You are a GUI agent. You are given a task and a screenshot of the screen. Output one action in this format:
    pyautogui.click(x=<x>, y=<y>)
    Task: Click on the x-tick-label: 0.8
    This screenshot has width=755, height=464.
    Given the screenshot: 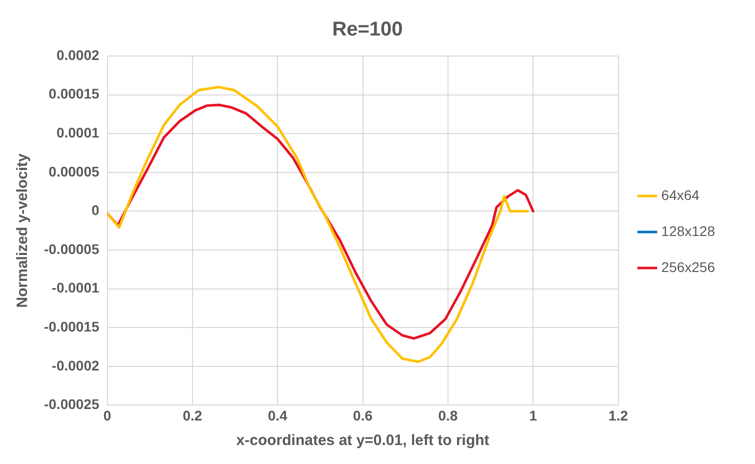 What is the action you would take?
    pyautogui.click(x=448, y=415)
    